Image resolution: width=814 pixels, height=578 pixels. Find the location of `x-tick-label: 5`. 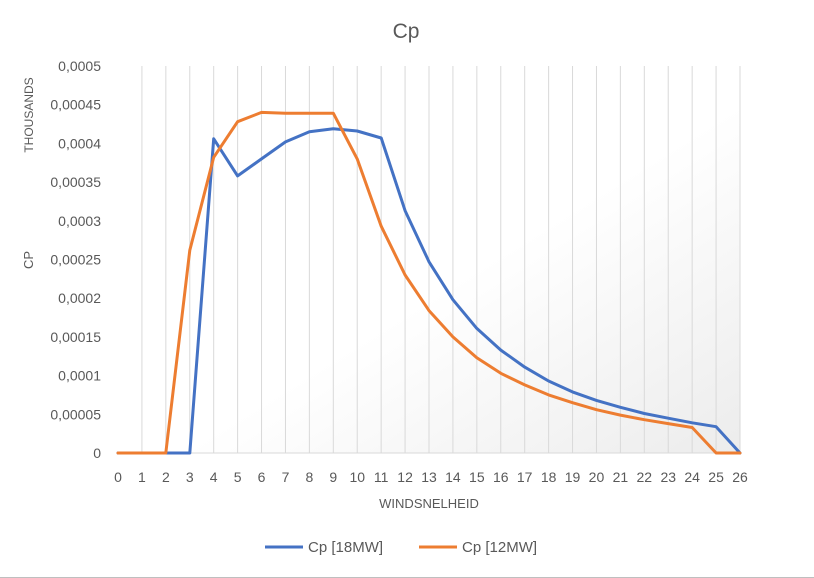

x-tick-label: 5 is located at coordinates (238, 477).